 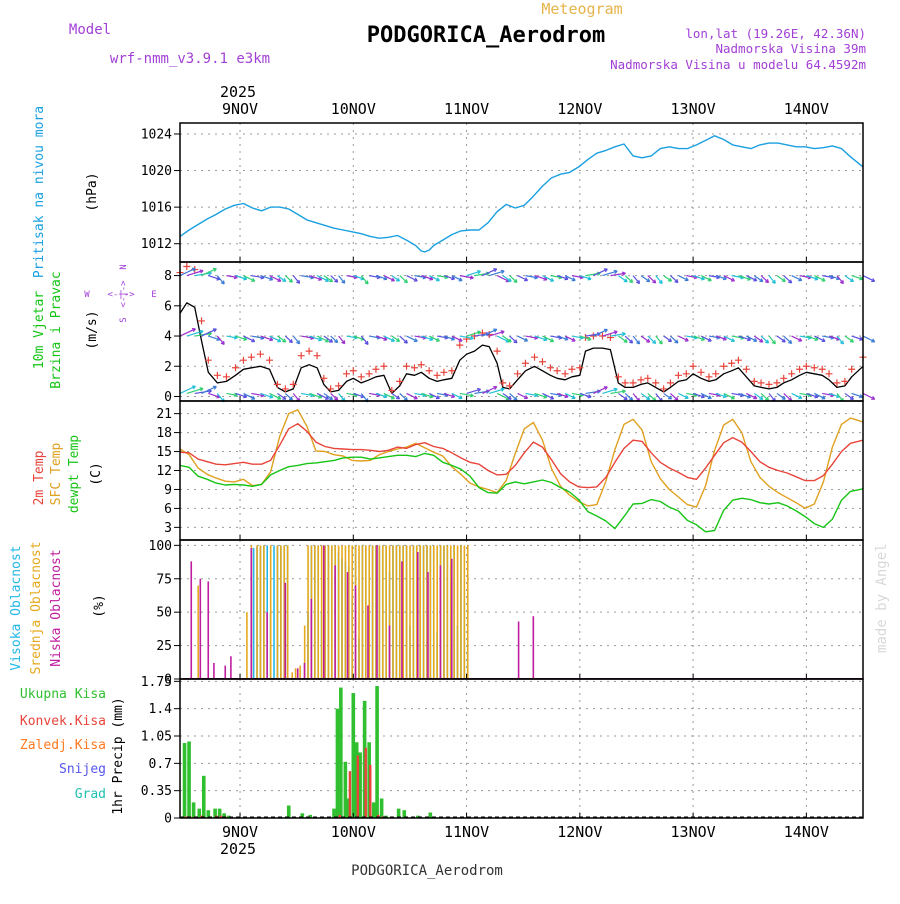 What do you see at coordinates (806, 109) in the screenshot?
I see `day-label-top-14nov: 14NOV` at bounding box center [806, 109].